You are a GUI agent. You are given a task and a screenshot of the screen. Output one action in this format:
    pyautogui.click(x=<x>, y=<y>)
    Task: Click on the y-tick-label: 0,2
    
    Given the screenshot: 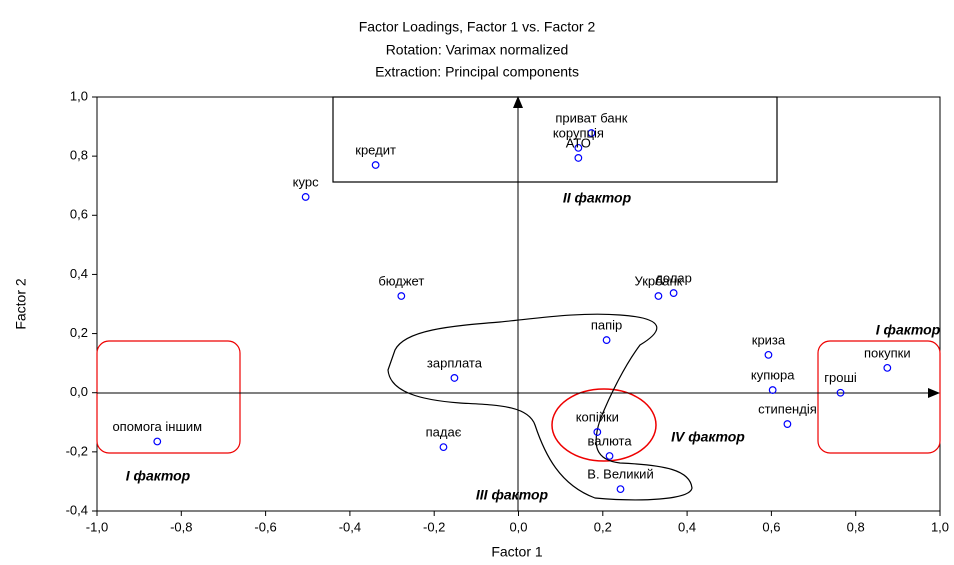 What is the action you would take?
    pyautogui.click(x=79, y=332)
    